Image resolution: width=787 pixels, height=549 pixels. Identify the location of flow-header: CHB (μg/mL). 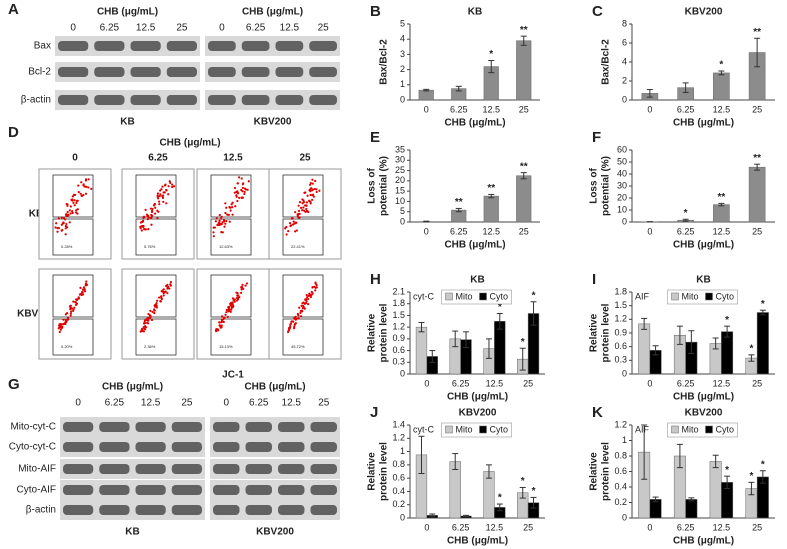
(189, 143).